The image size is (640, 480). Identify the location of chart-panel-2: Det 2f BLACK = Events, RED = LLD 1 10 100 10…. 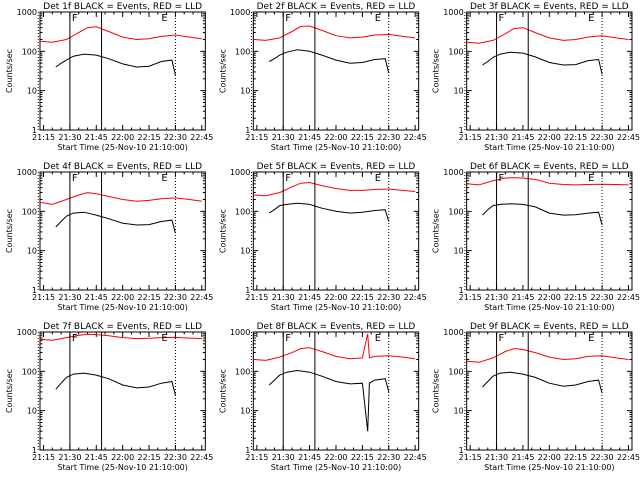
(322, 77).